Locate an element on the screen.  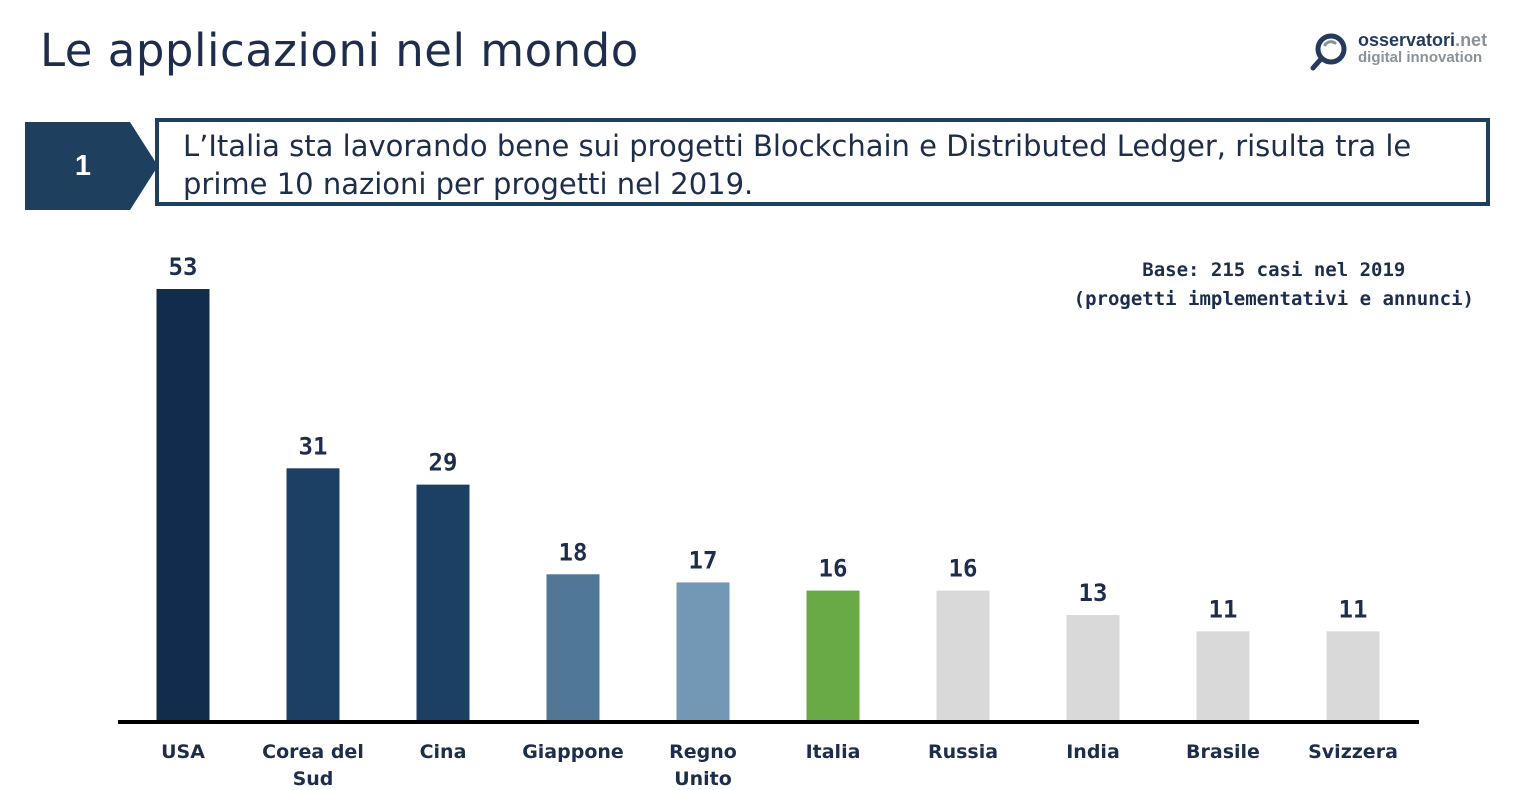
category-label: Brasile is located at coordinates (1223, 752).